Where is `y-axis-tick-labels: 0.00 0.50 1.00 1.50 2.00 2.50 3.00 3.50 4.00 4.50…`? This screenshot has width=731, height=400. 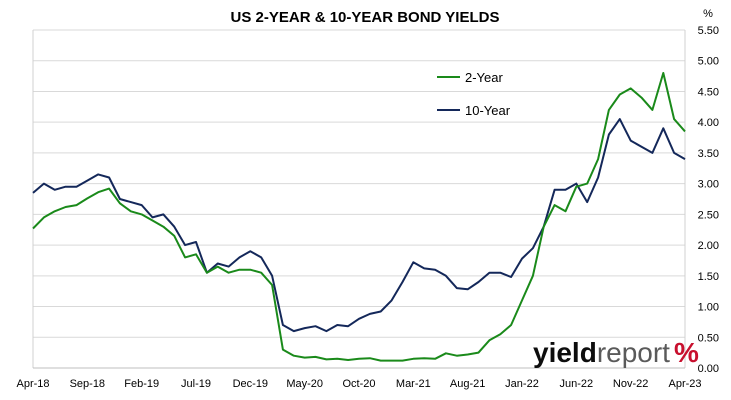 y-axis-tick-labels: 0.00 0.50 1.00 1.50 2.00 2.50 3.00 3.50 4.00 4.50… is located at coordinates (708, 200).